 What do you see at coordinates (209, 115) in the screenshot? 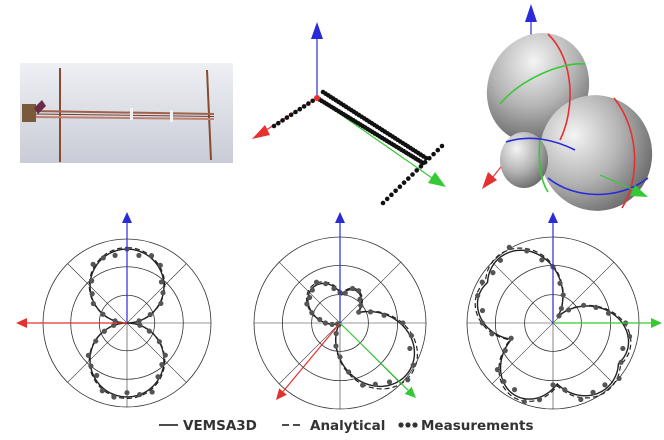
I see `antenna-element-right` at bounding box center [209, 115].